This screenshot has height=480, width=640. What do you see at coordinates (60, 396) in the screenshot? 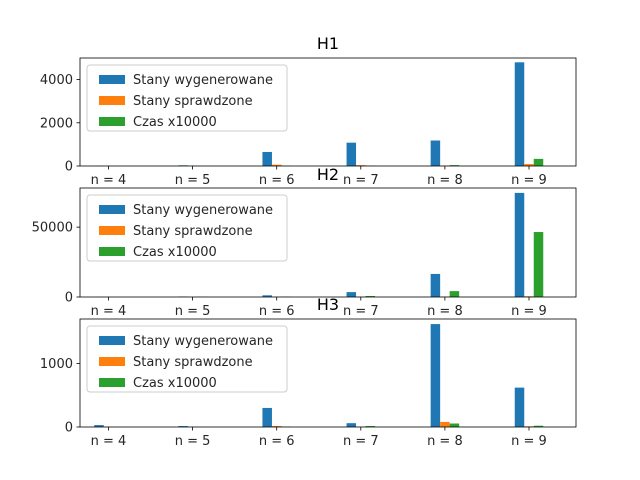
I see `y-axis-ticks: 0 1000` at bounding box center [60, 396].